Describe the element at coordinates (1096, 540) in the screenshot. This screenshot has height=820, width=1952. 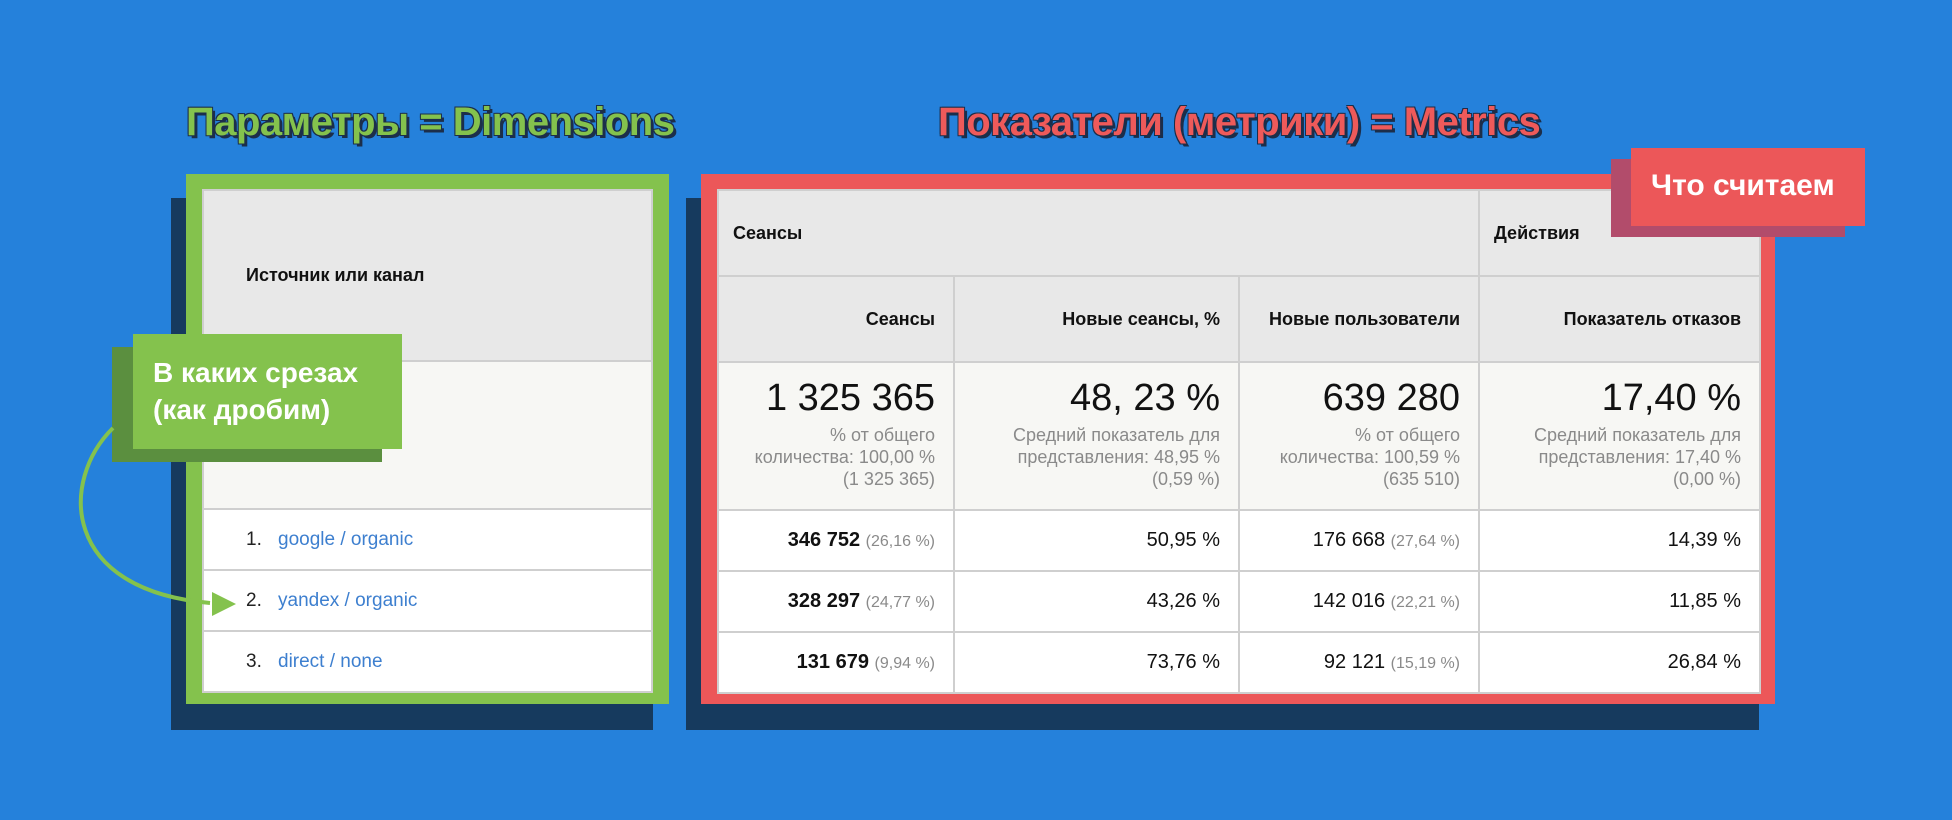
I see `cell-new-sessions: 50,95 %` at that location.